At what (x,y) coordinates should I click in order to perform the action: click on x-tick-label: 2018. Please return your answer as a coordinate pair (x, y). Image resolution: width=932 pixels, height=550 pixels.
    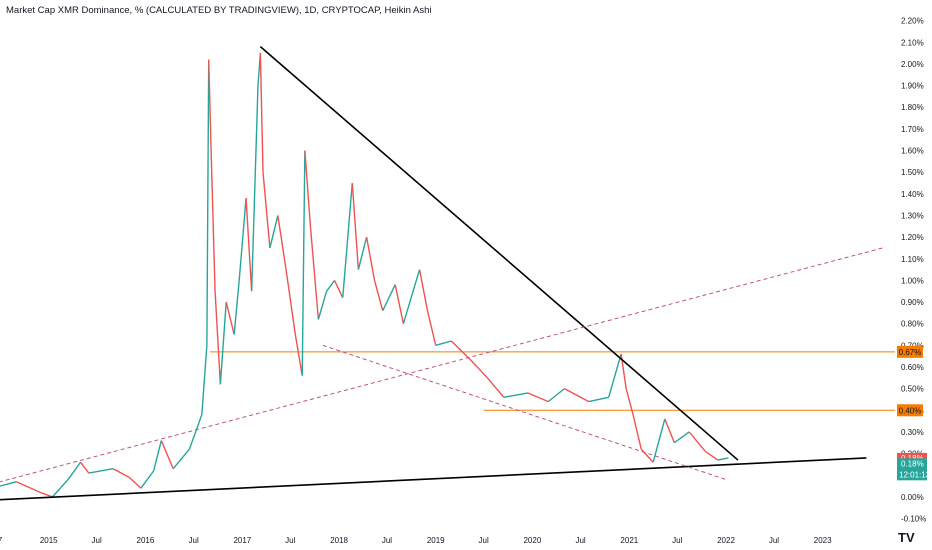
    Looking at the image, I should click on (339, 540).